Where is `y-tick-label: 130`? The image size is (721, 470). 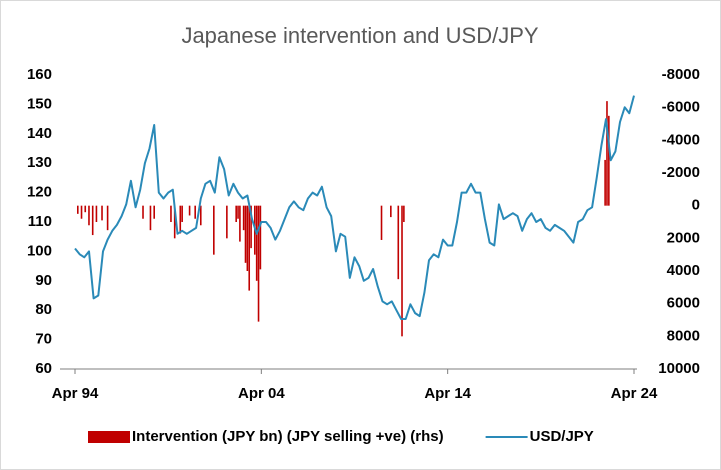
y-tick-label: 130 is located at coordinates (39, 162).